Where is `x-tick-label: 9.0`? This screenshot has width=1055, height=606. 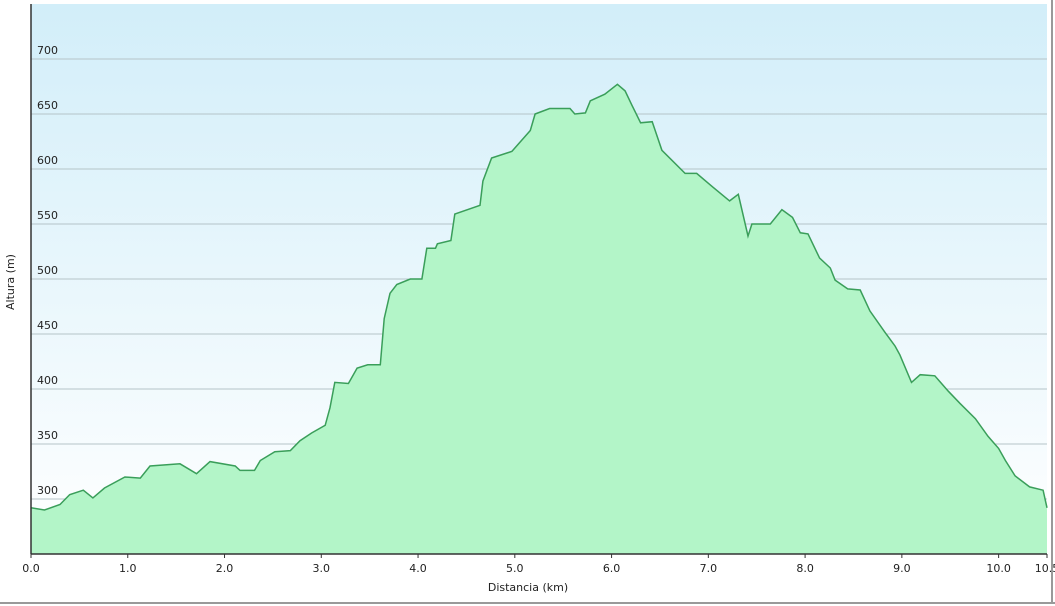
x-tick-label: 9.0 is located at coordinates (902, 568).